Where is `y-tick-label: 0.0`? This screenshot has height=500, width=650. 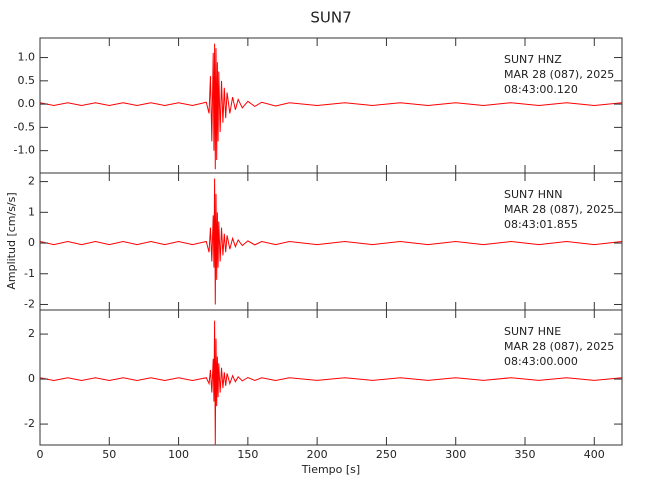 y-tick-label: 0.0 is located at coordinates (27, 103).